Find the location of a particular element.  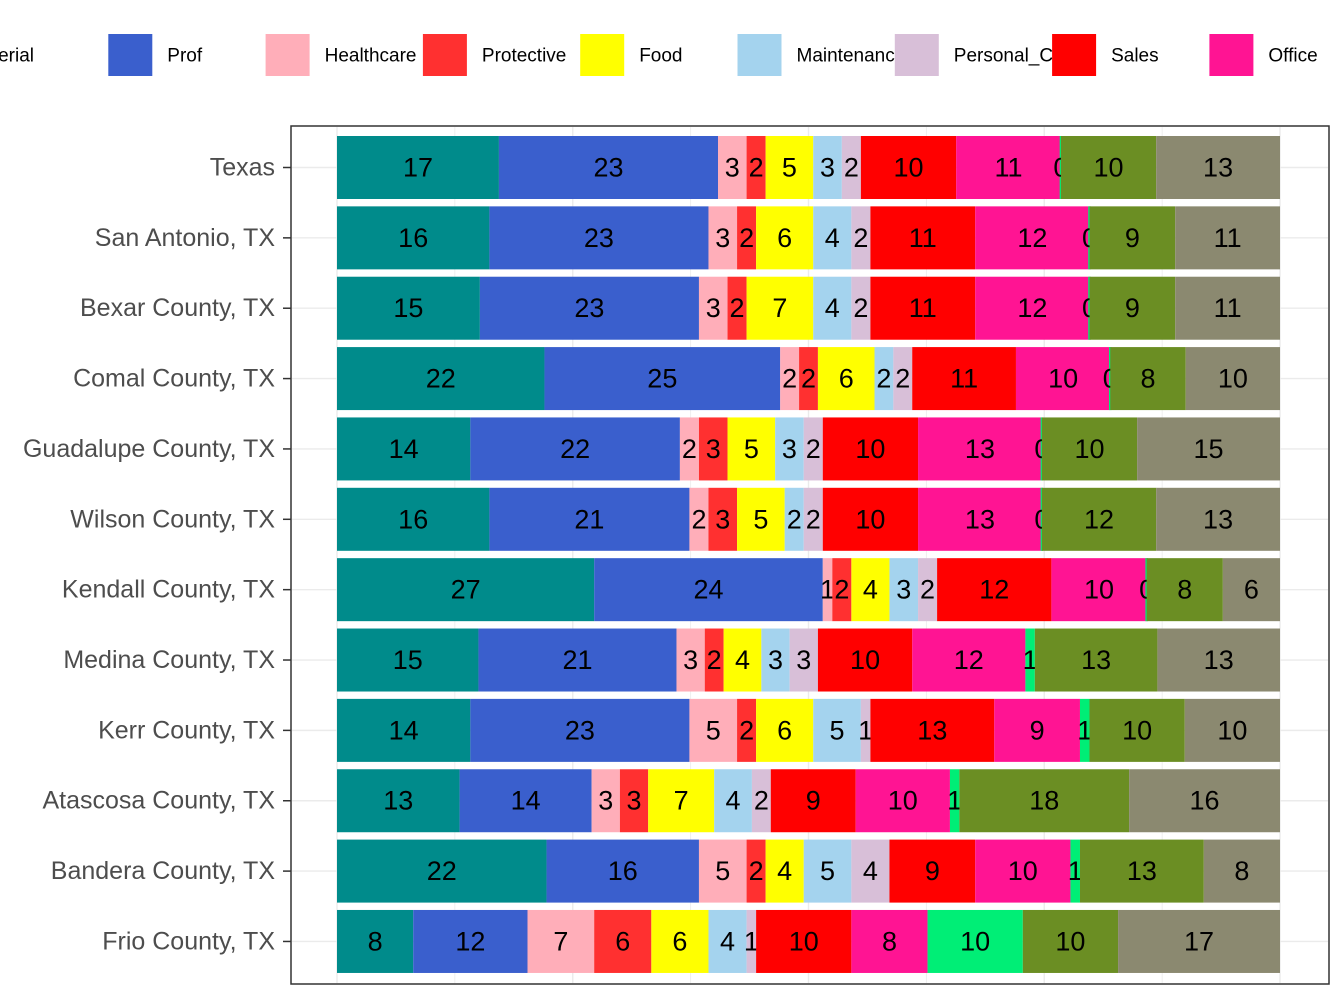

data-label-bandera-county-tx-2: 16 is located at coordinates (623, 871).